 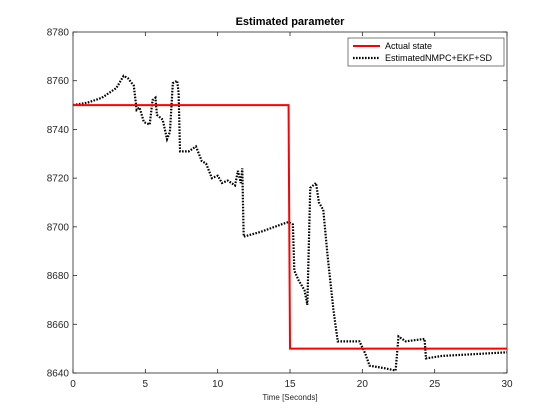 I want to click on x-tick-label: 25, so click(x=435, y=384).